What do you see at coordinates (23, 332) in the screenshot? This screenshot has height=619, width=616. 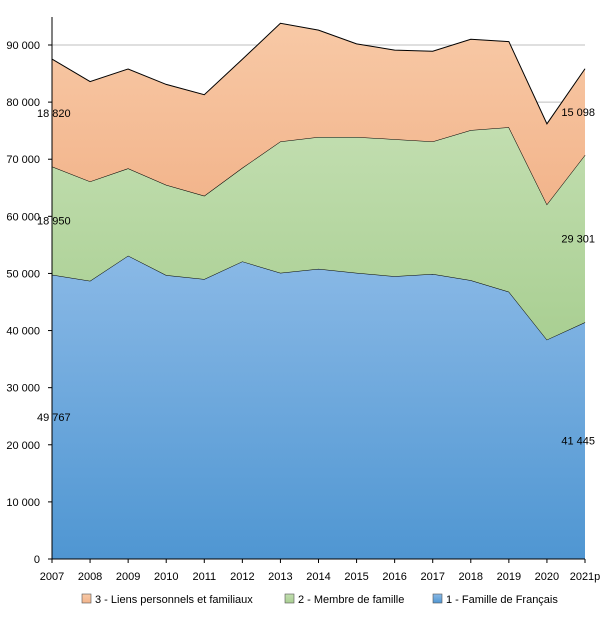 I see `y-tick-label: 40 000` at bounding box center [23, 332].